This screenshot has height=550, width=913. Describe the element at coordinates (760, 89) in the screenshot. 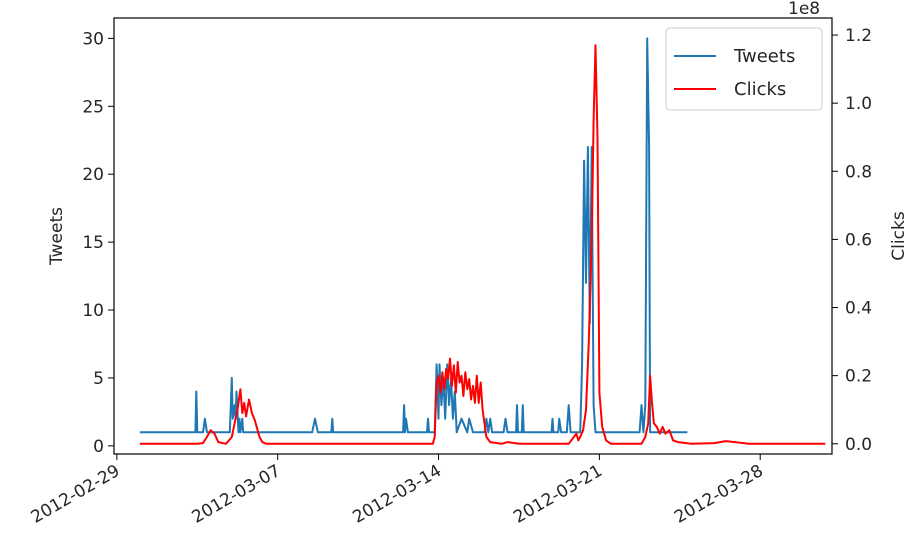

I see `legend-label-clicks: Clicks` at that location.